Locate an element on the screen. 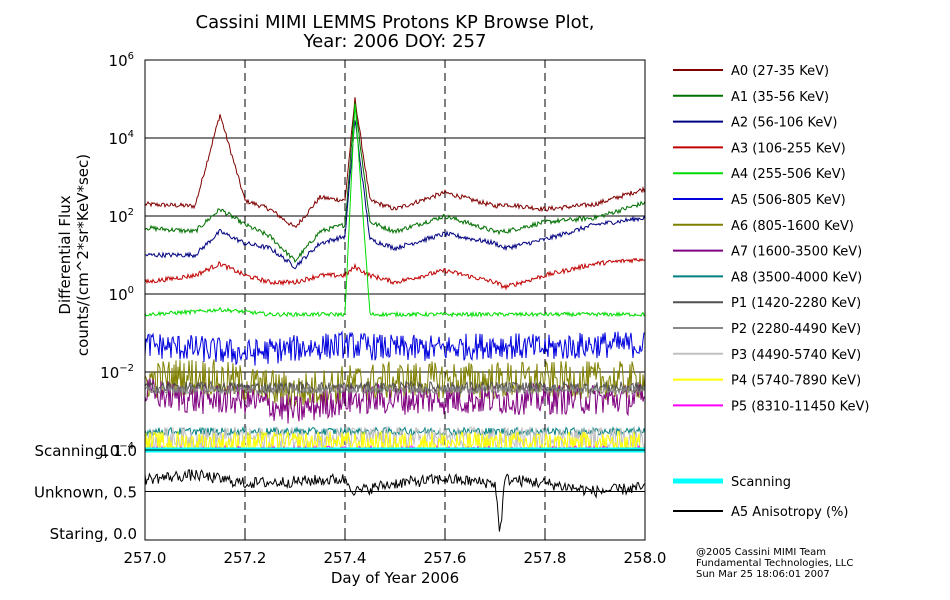  anisotropy-series is located at coordinates (395, 489).